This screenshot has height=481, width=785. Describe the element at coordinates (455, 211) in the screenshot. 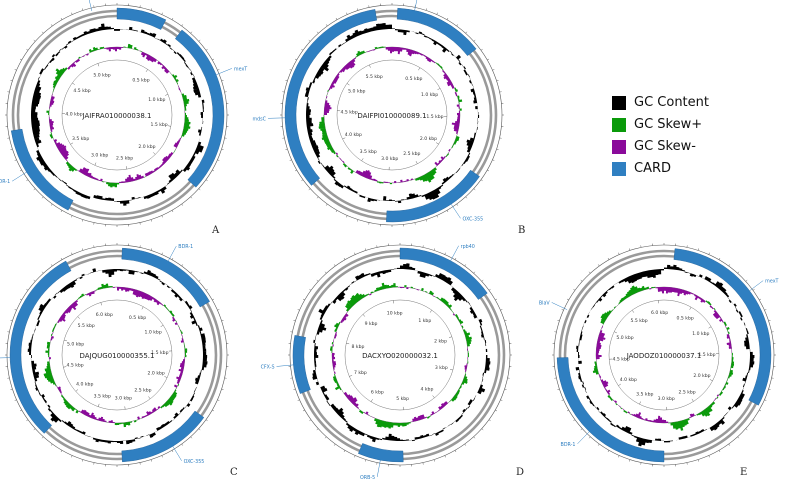

I see `panel-b-gene-leader` at that location.